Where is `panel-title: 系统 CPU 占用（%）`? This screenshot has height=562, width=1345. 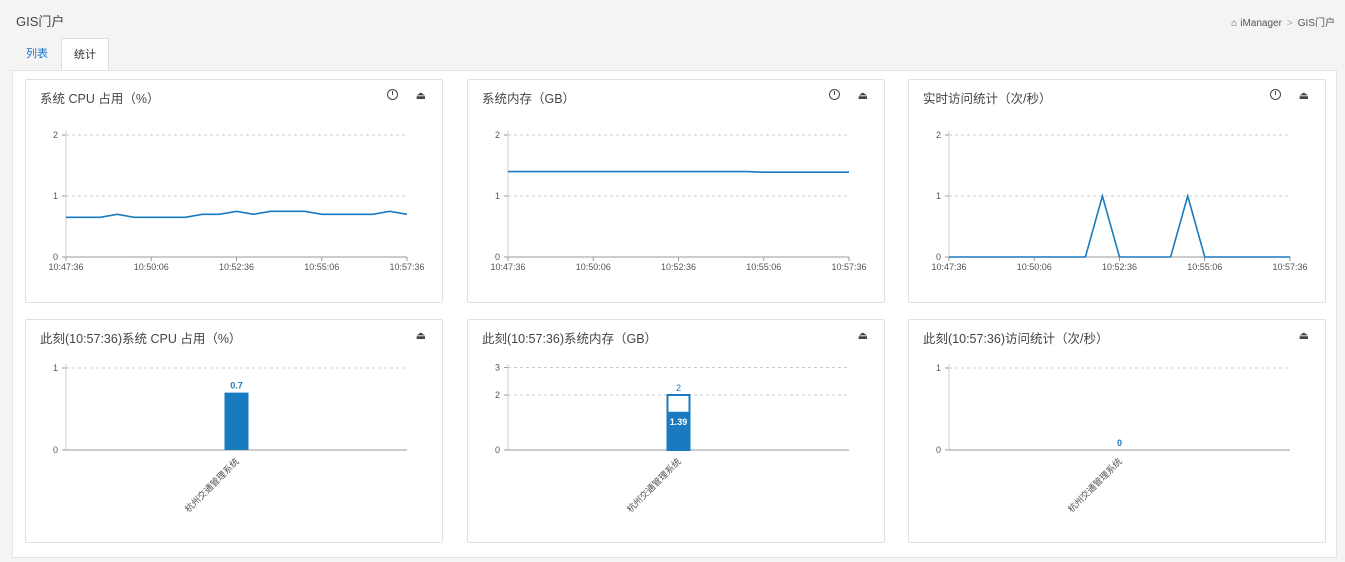 panel-title: 系统 CPU 占用（%） is located at coordinates (100, 99).